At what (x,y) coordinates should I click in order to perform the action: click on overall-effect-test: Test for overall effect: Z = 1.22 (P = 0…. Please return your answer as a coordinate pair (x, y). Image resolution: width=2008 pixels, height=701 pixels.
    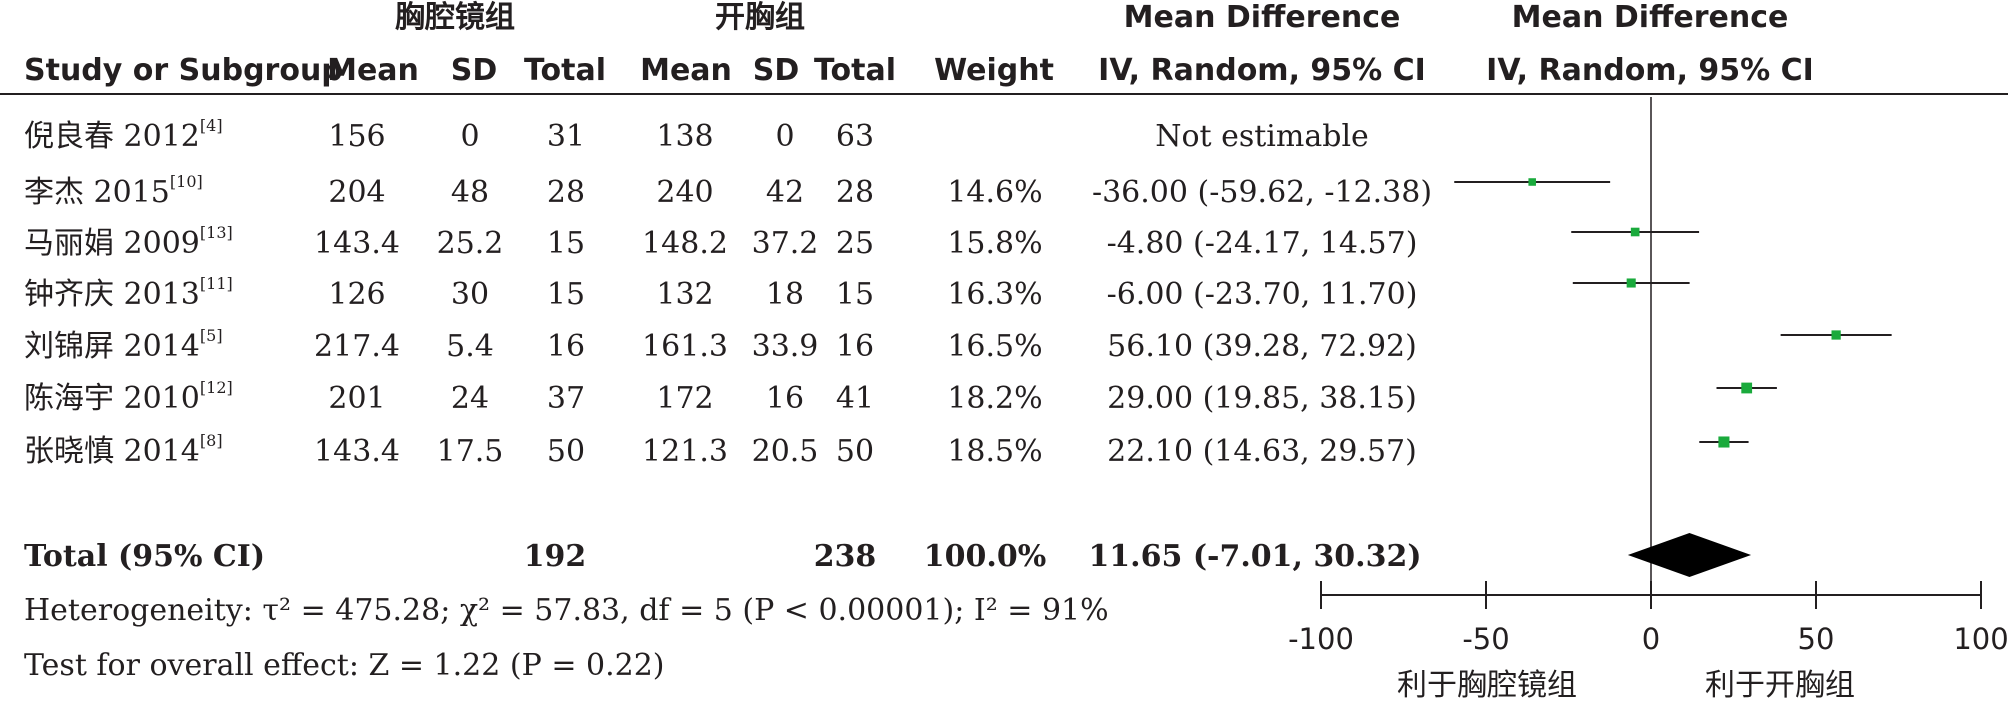
    Looking at the image, I should click on (344, 665).